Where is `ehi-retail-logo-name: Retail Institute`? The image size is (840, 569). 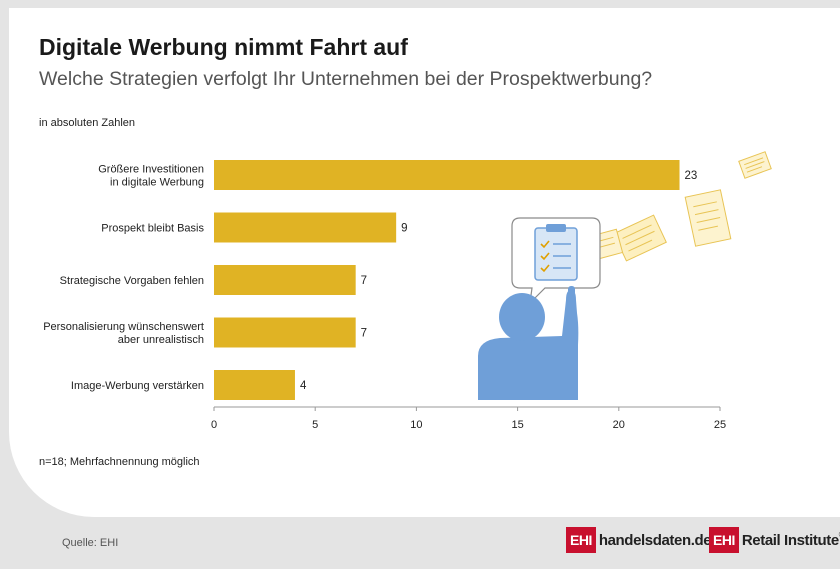
ehi-retail-logo-name: Retail Institute is located at coordinates (790, 540).